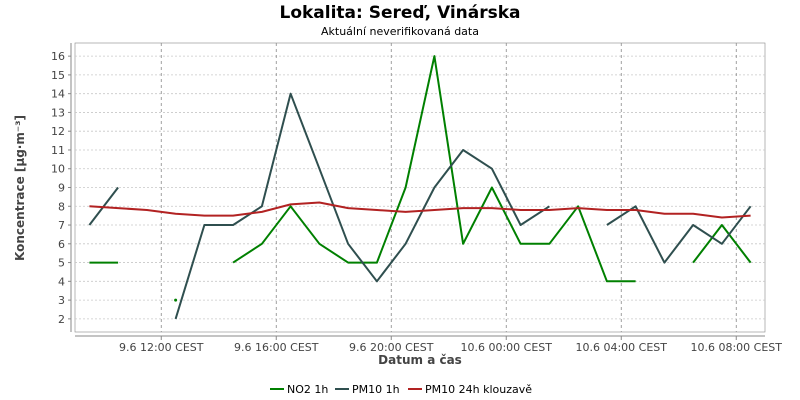 This screenshot has width=800, height=400. What do you see at coordinates (61, 300) in the screenshot?
I see `y-tick-label: 3` at bounding box center [61, 300].